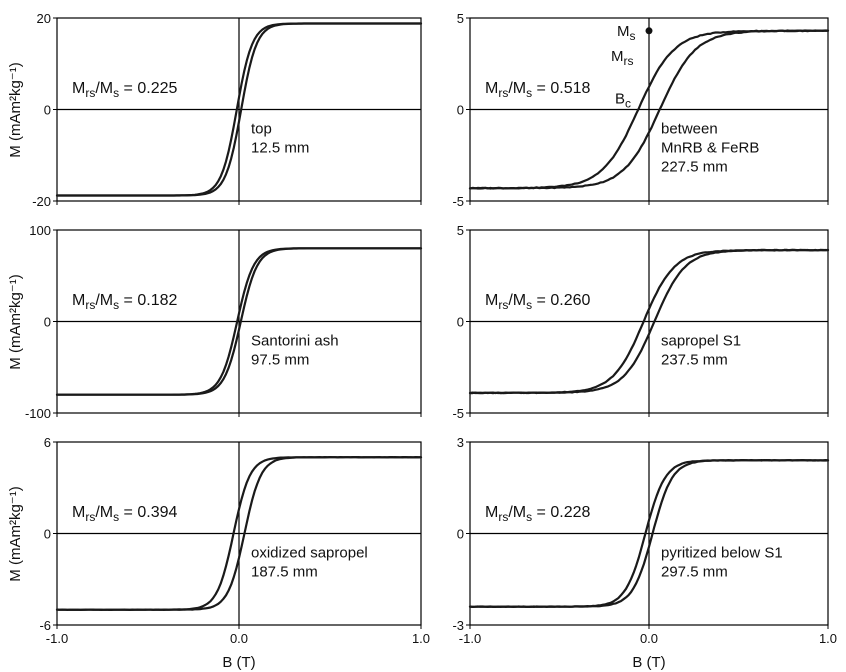 The image size is (846, 672). Describe the element at coordinates (537, 302) in the screenshot. I see `mrs-ms-ratio-label: Mrs/Ms = 0.260` at that location.